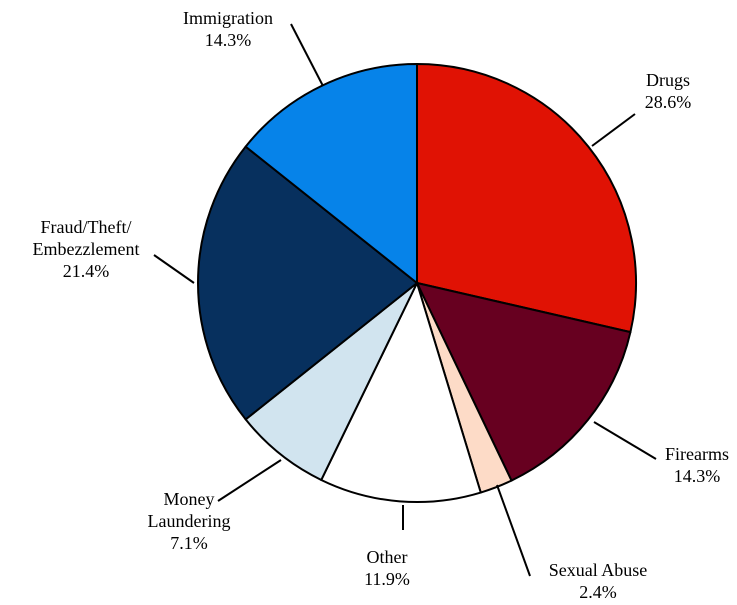 This screenshot has width=737, height=605. Describe the element at coordinates (598, 581) in the screenshot. I see `slice-label: Sexual Abuse 2.4%` at that location.